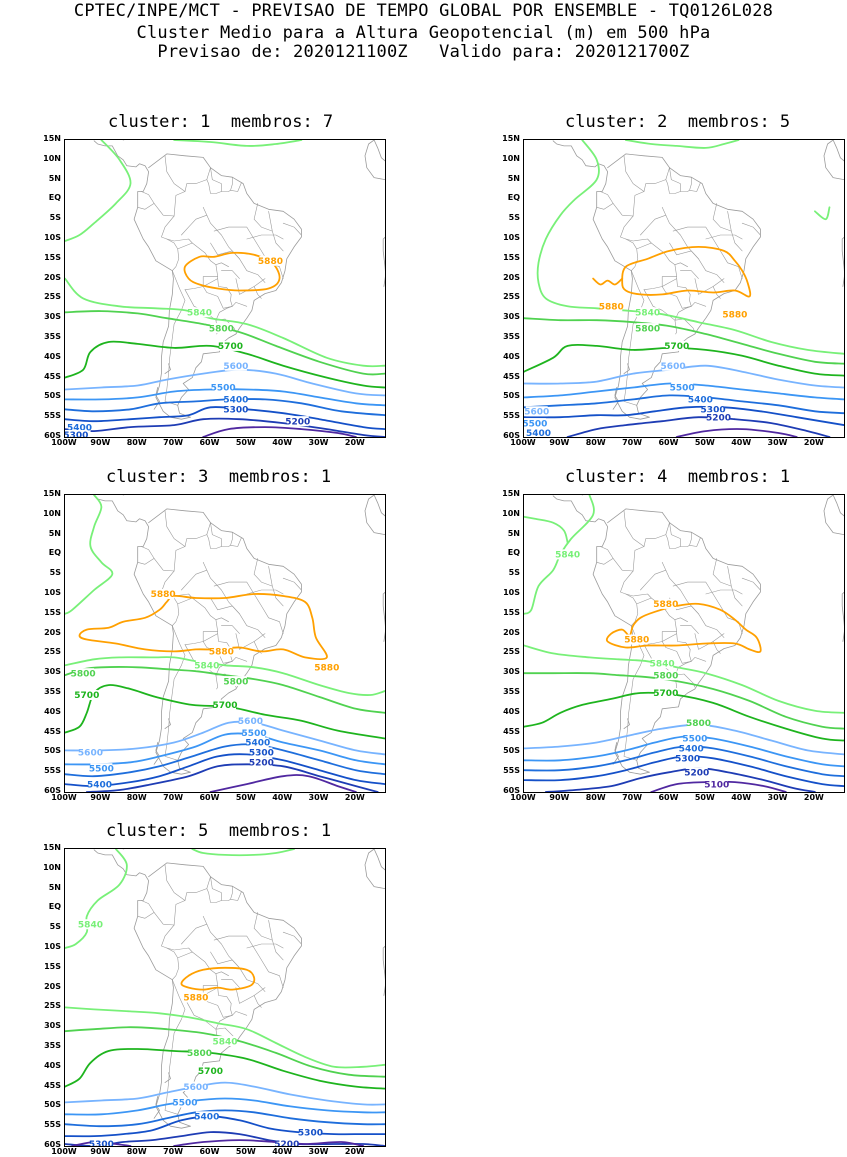  Describe the element at coordinates (54, 907) in the screenshot. I see `lat-tick-label: EQ` at that location.